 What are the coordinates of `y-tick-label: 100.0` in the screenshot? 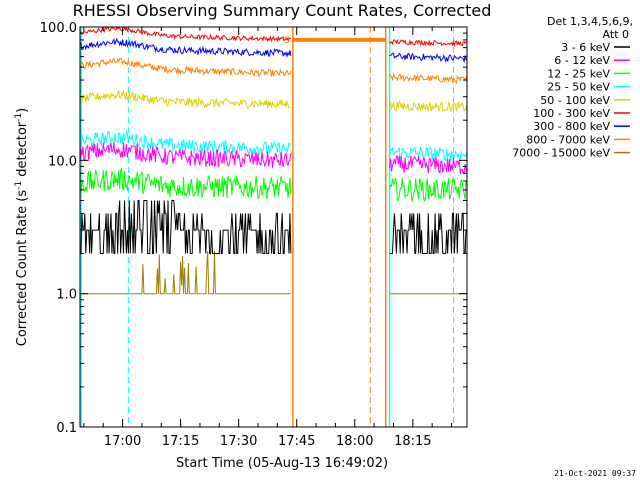 It's located at (58, 28).